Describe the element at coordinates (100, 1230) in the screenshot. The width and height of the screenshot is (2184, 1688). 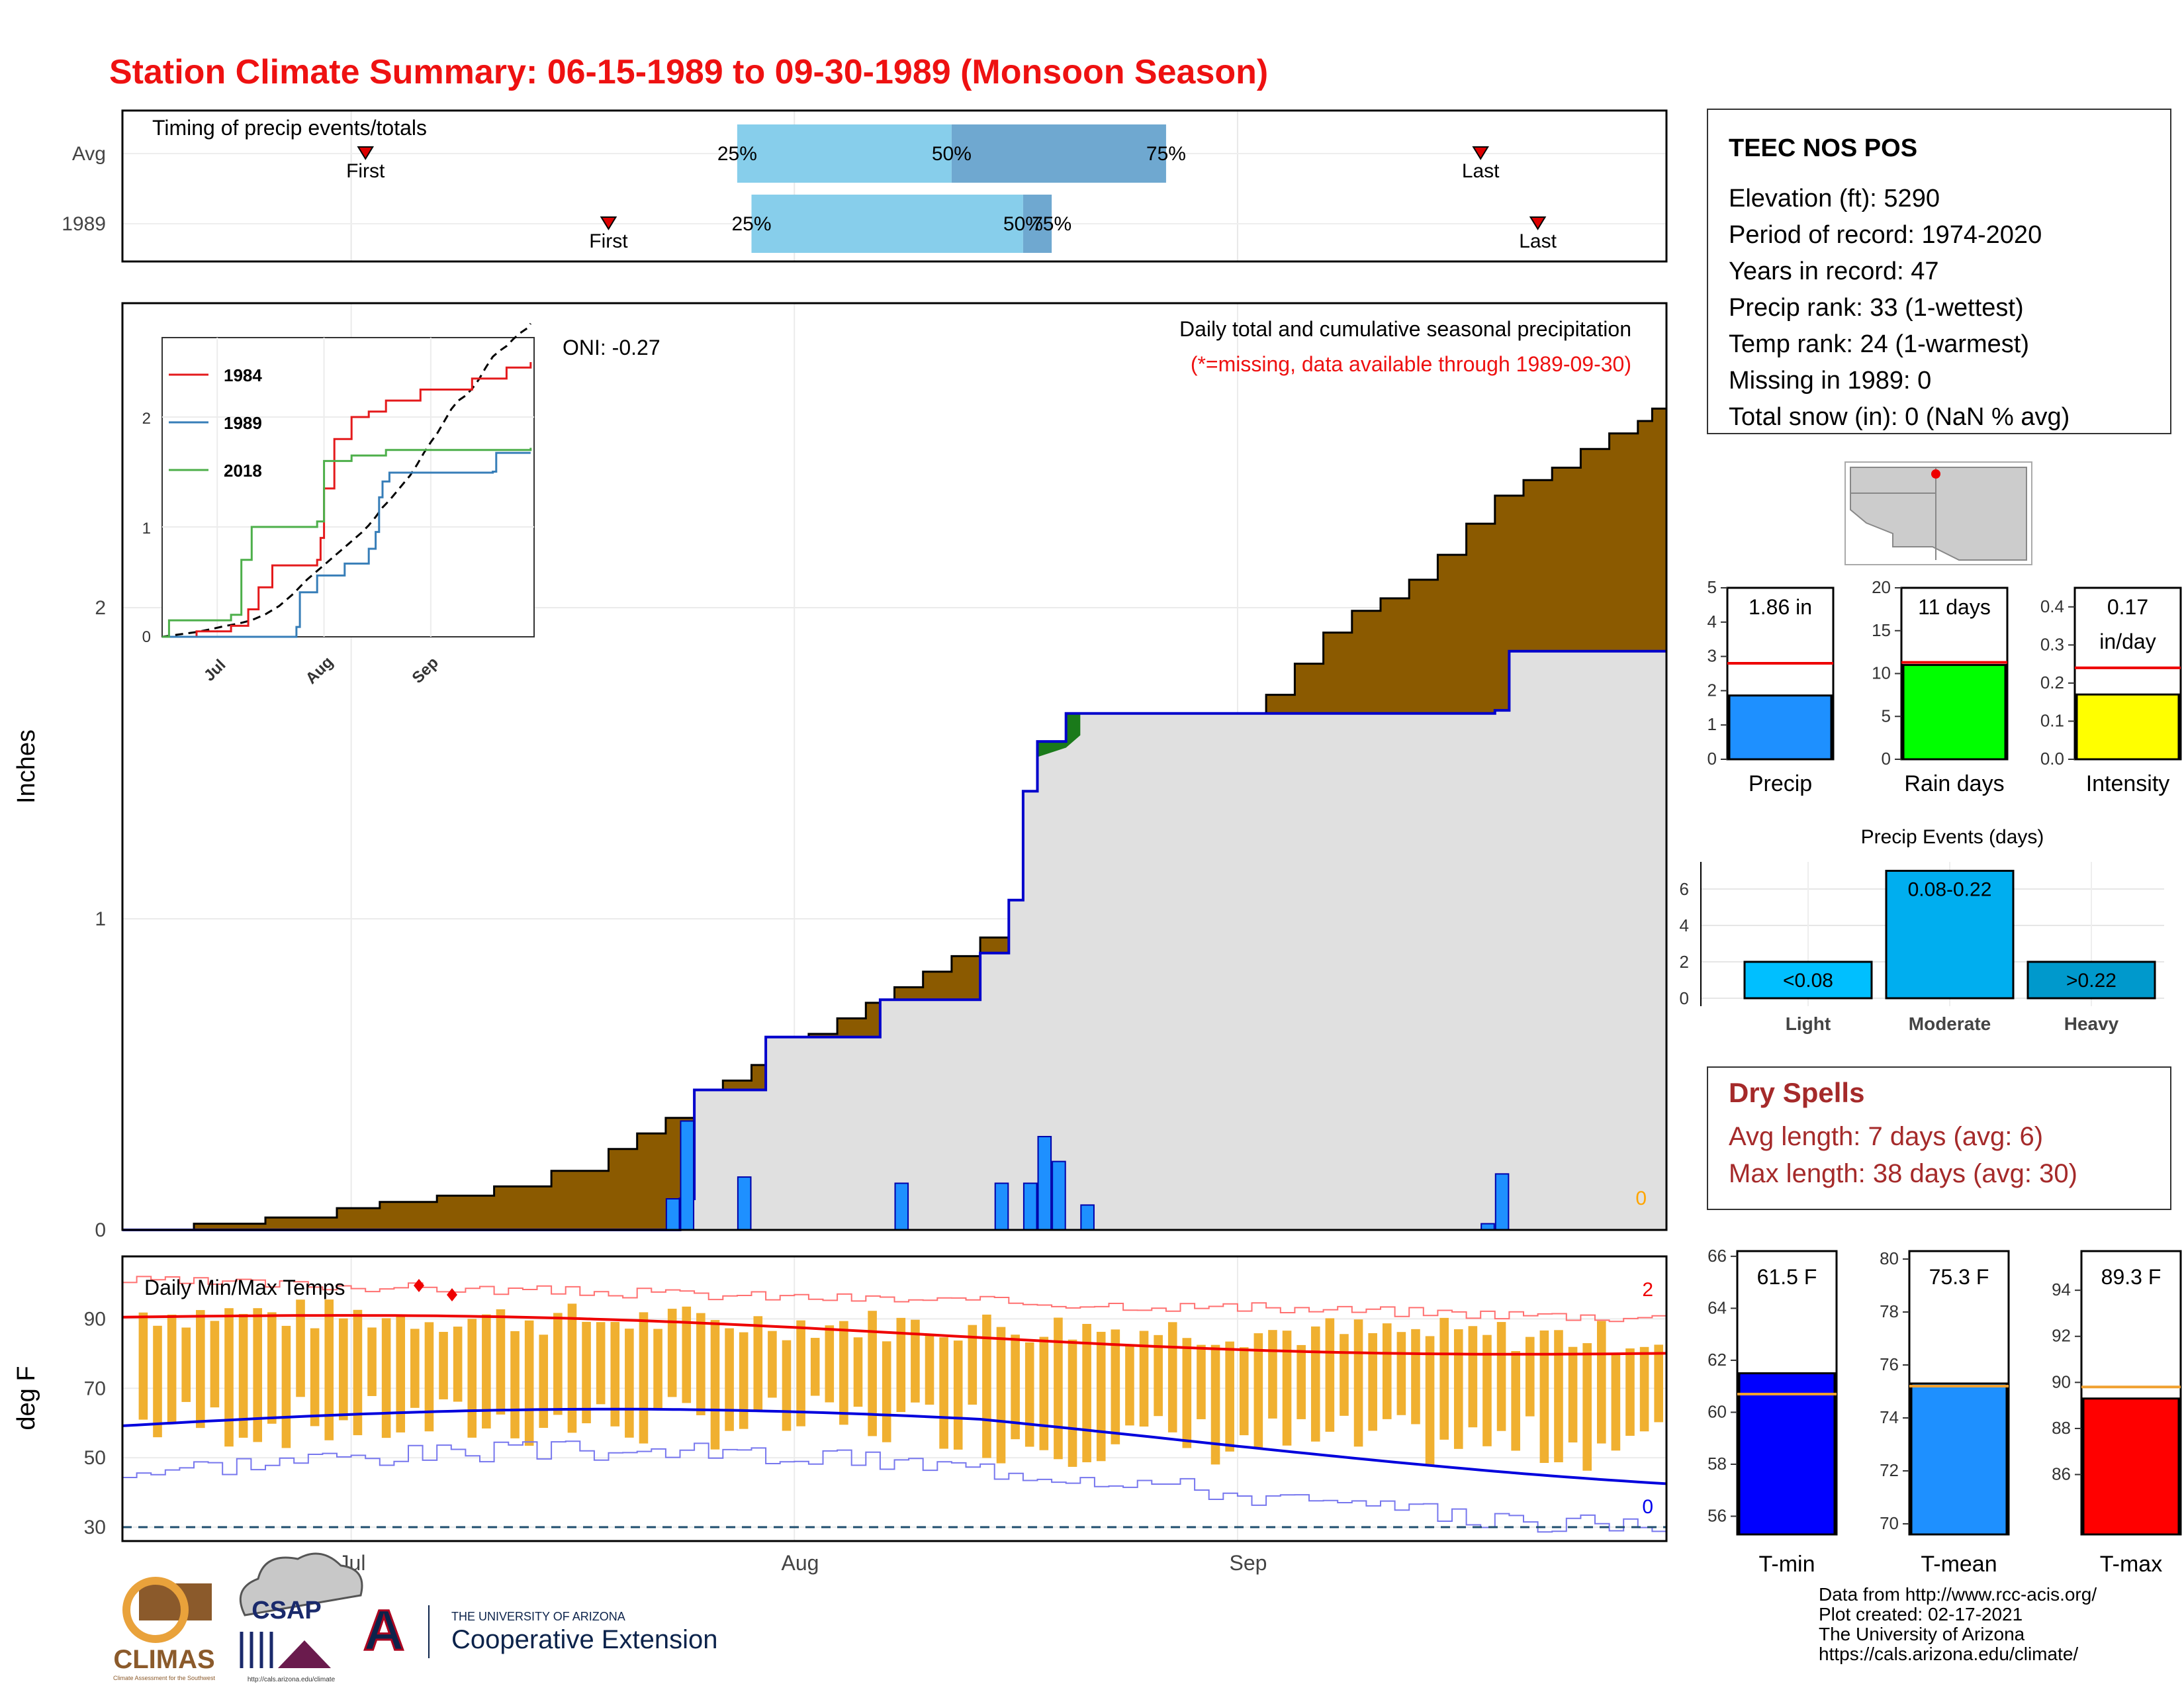
I see `precip-ytick-0: 0` at that location.